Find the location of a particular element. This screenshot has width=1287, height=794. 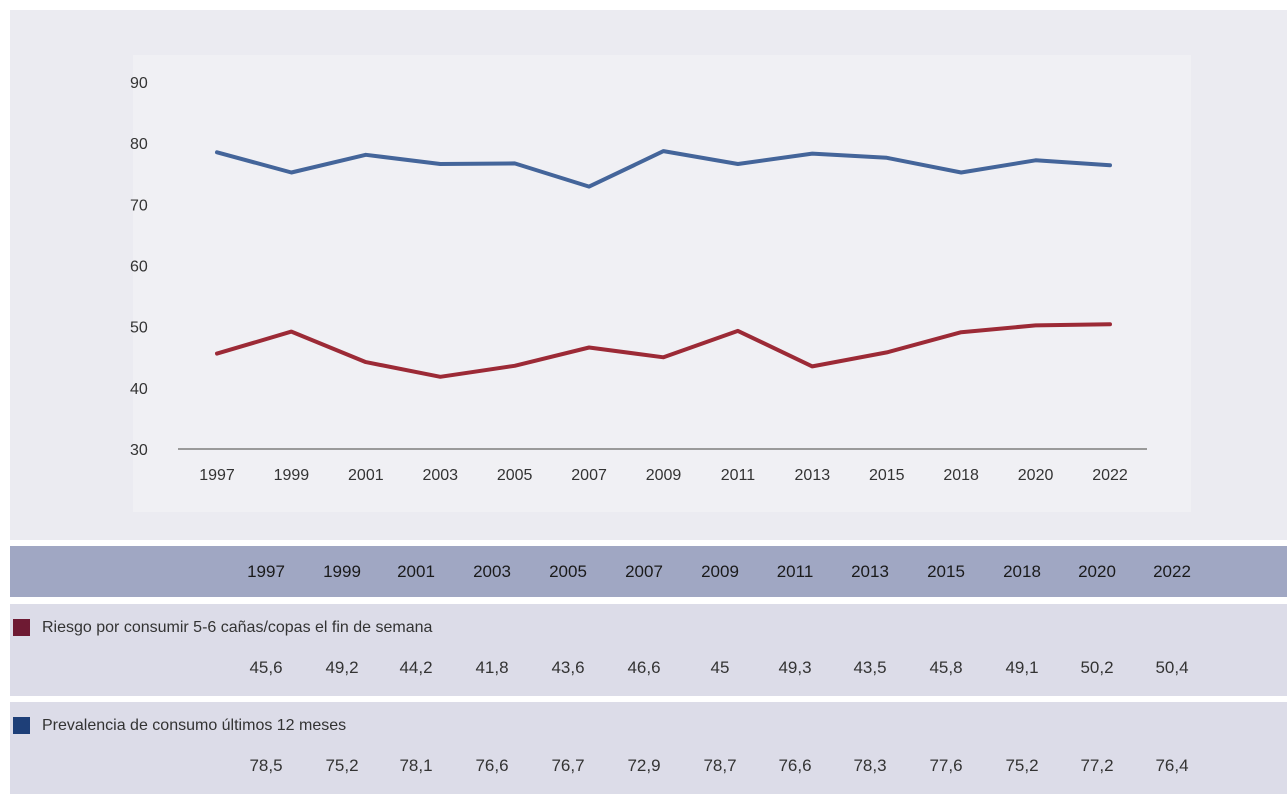

x-tick-label: 2020 is located at coordinates (1036, 475).